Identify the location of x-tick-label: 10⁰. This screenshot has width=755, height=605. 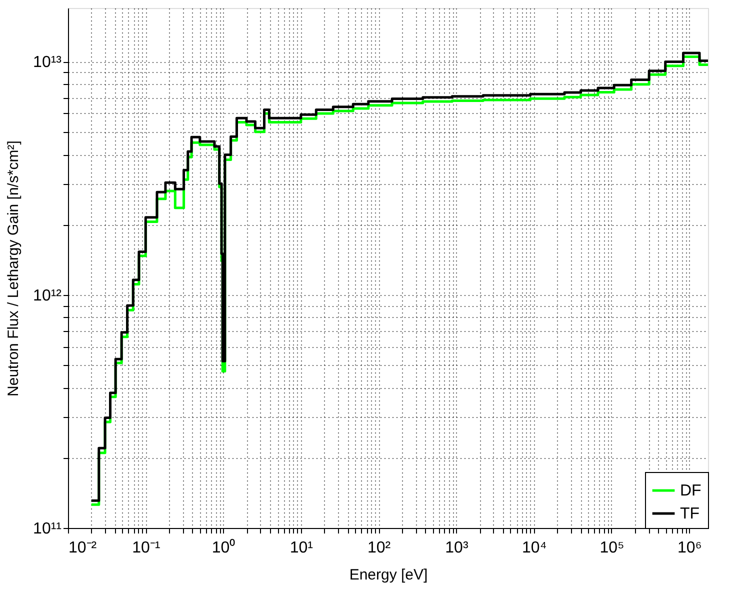
(224, 547).